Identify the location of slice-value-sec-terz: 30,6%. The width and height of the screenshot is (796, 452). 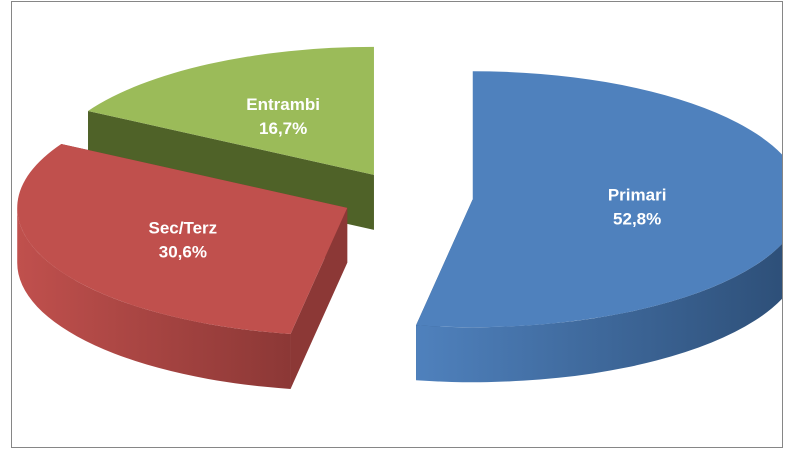
(183, 252).